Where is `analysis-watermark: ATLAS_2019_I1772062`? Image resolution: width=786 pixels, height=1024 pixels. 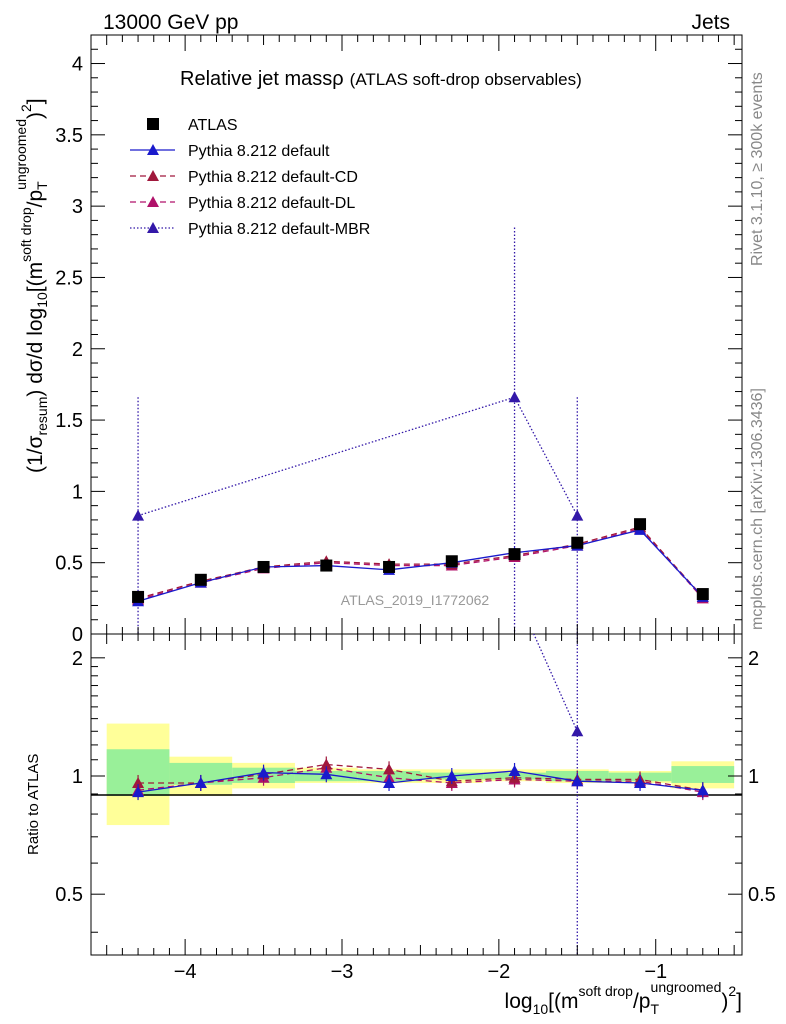
analysis-watermark: ATLAS_2019_I1772062 is located at coordinates (415, 600).